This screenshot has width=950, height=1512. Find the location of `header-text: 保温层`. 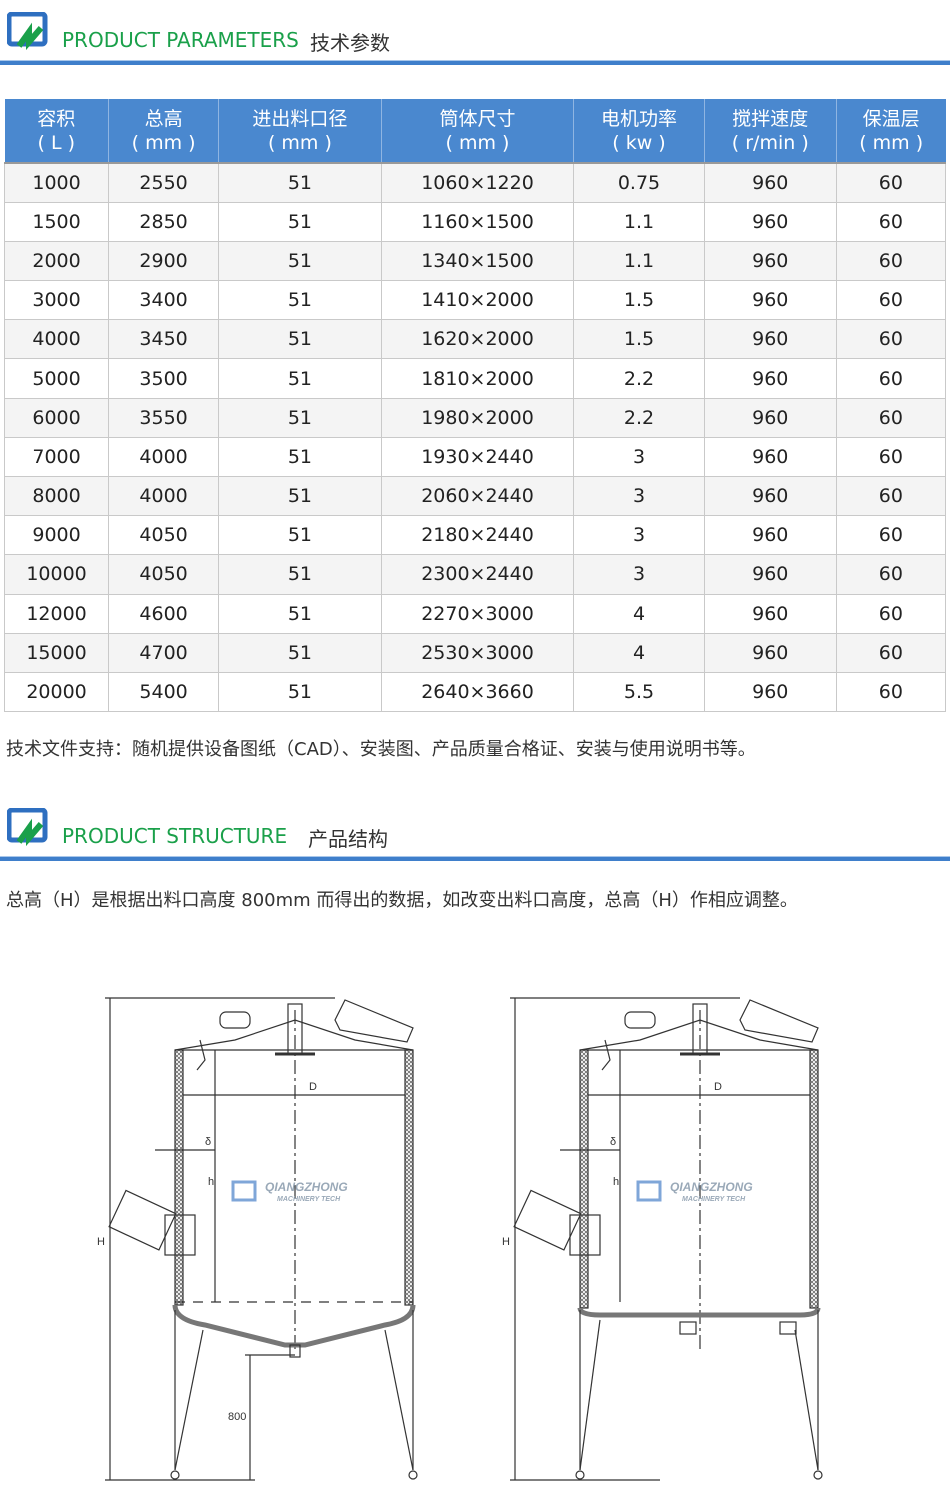

header-text: 保温层 is located at coordinates (891, 118).